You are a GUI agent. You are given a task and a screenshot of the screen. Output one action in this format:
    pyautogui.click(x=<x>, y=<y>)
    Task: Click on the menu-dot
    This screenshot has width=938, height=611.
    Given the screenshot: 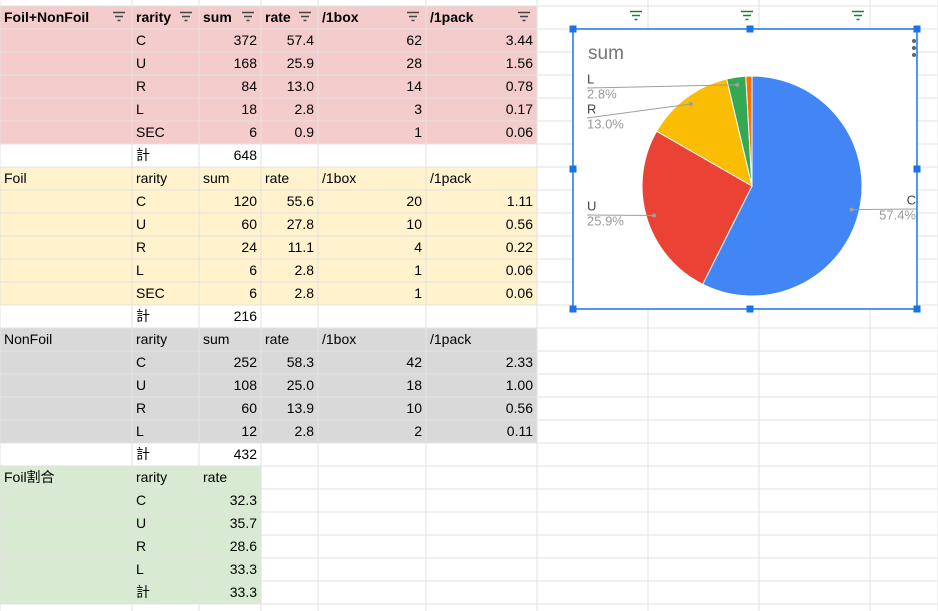 What is the action you would take?
    pyautogui.click(x=914, y=48)
    